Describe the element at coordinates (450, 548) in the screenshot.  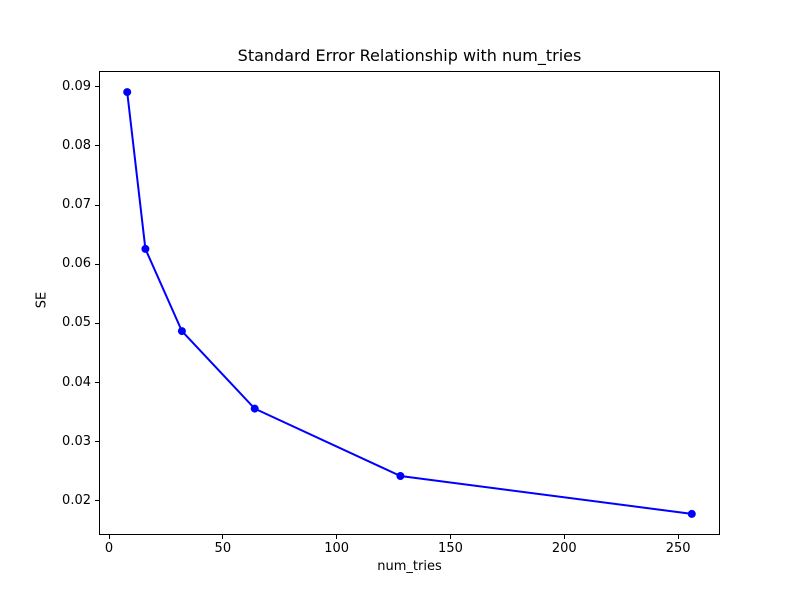
I see `x-tick-label: 150` at that location.